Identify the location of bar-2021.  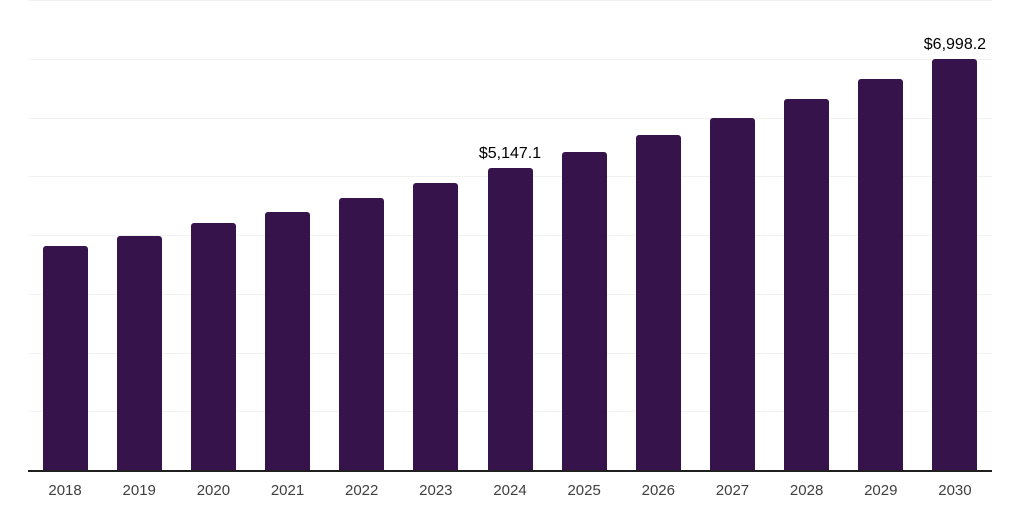
(288, 340).